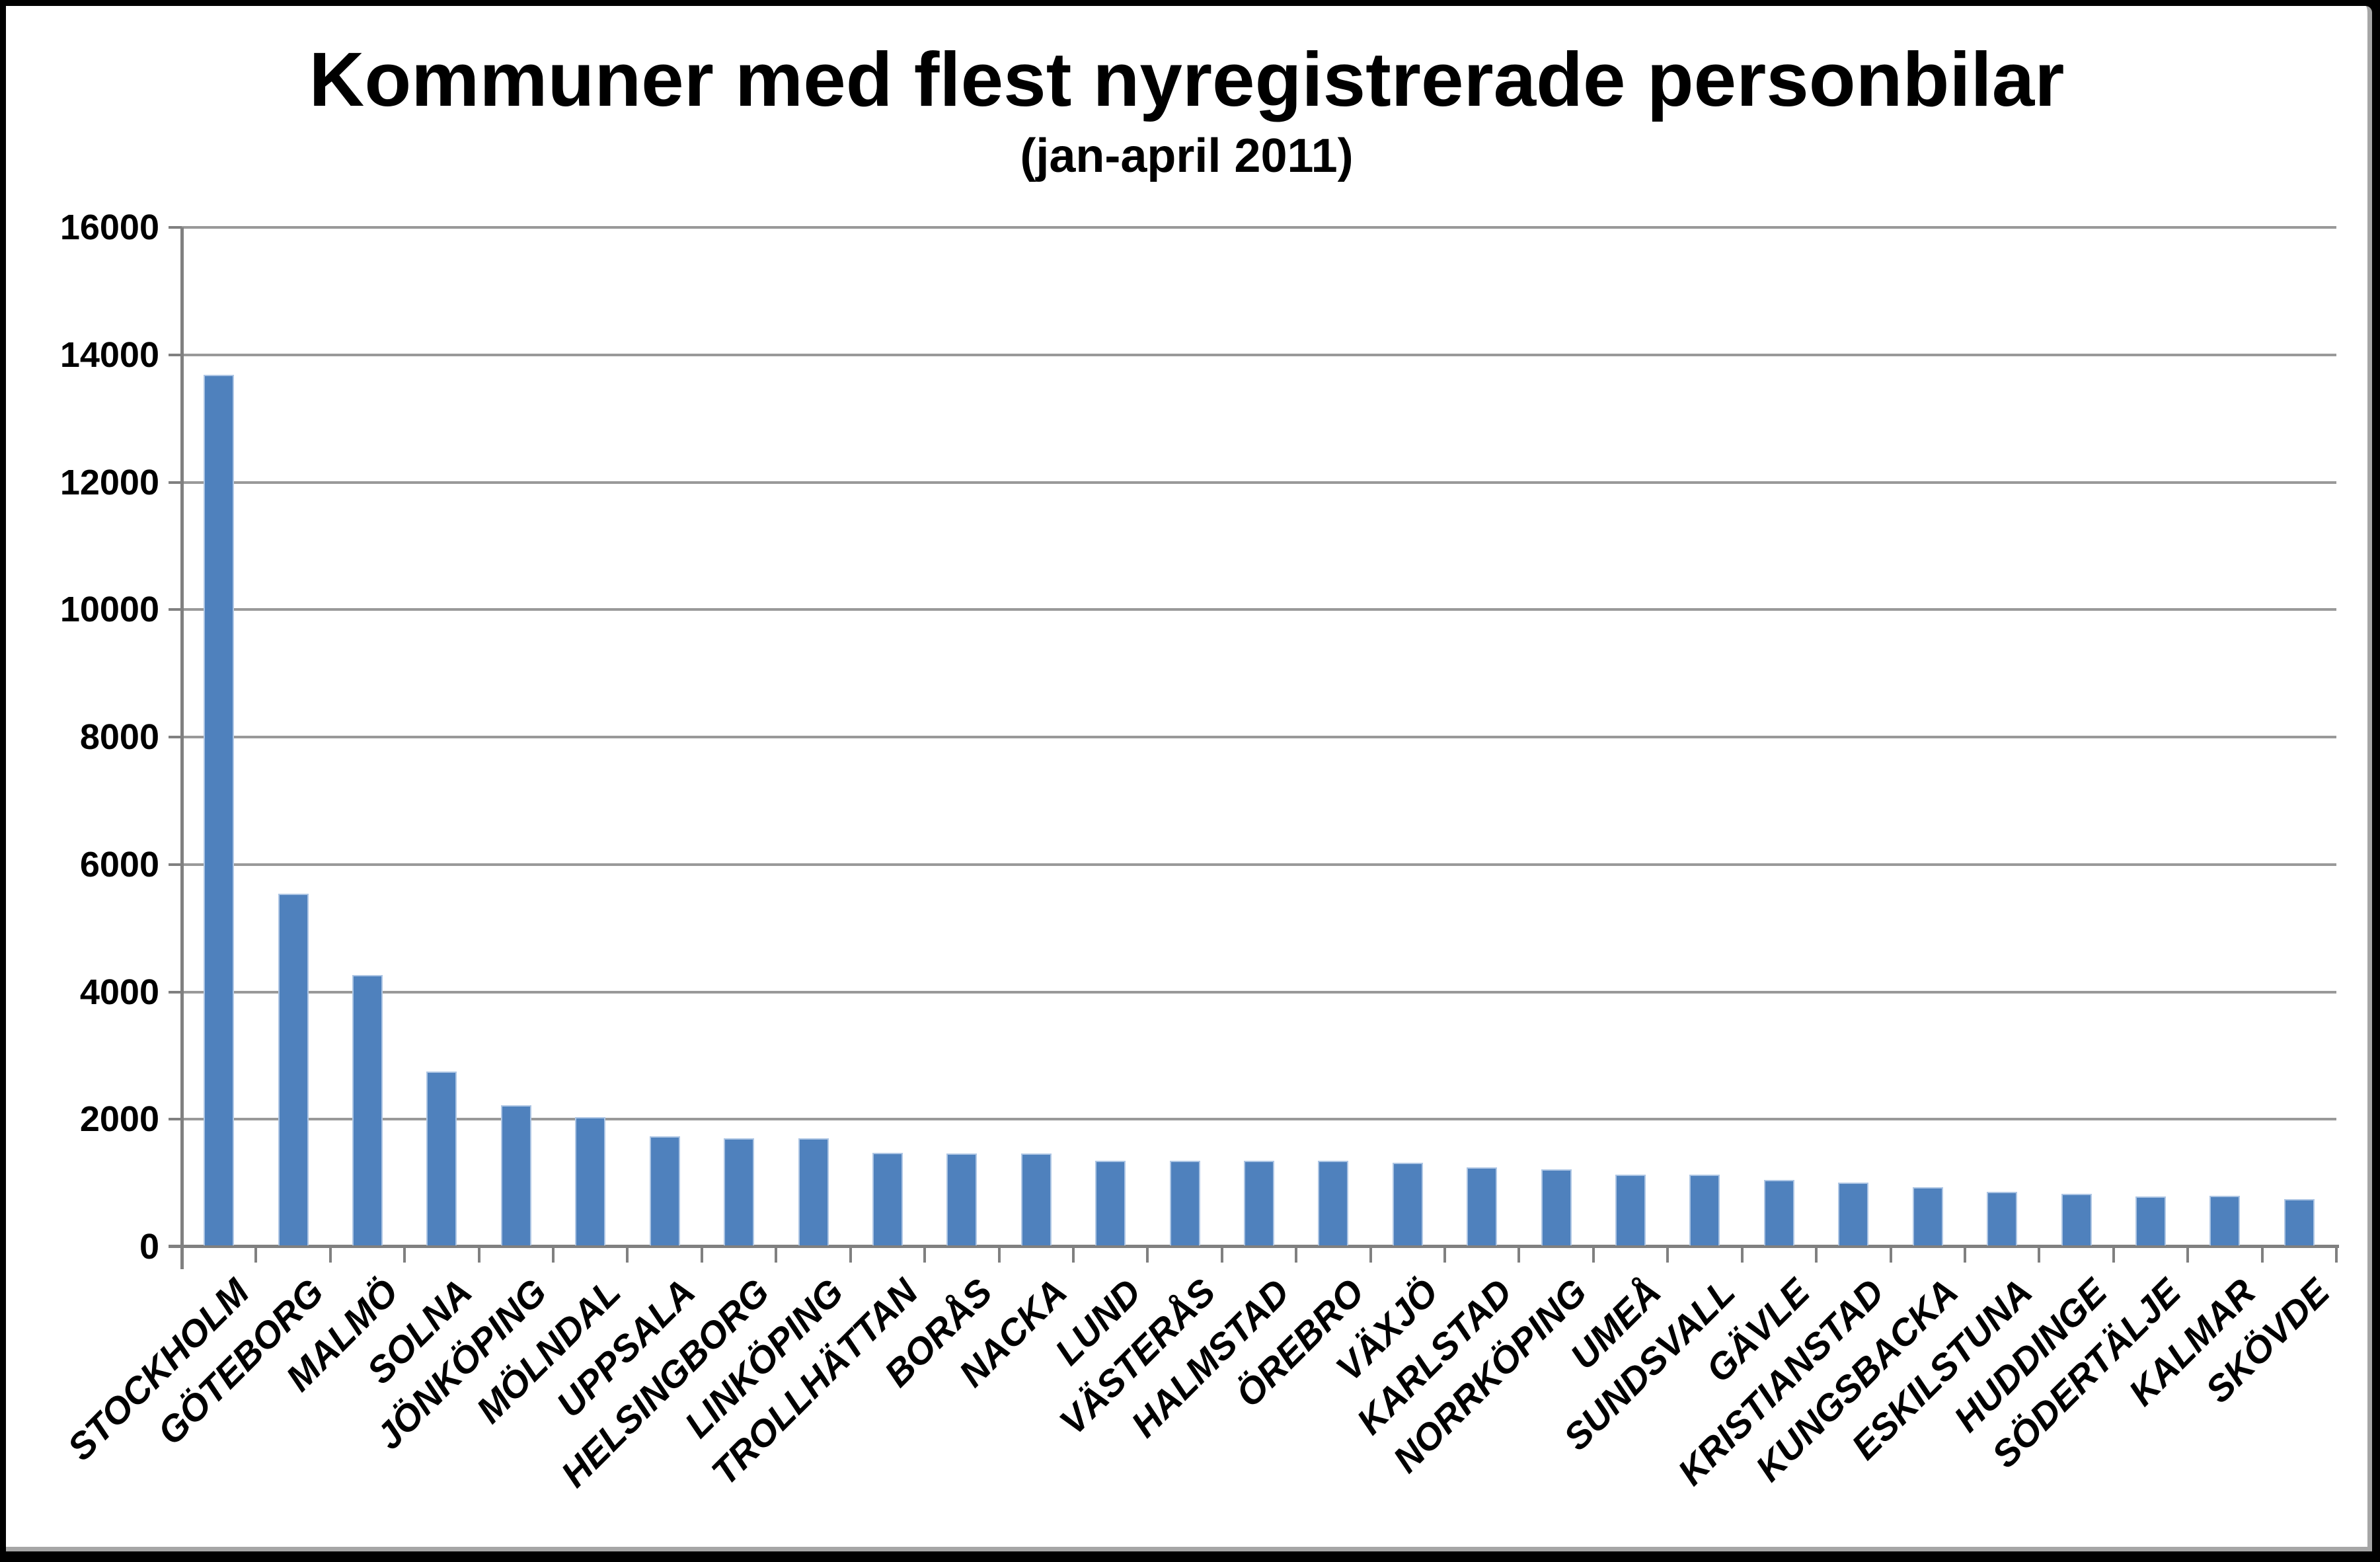 Image resolution: width=2380 pixels, height=1562 pixels. I want to click on y-tick-2000, so click(175, 1119).